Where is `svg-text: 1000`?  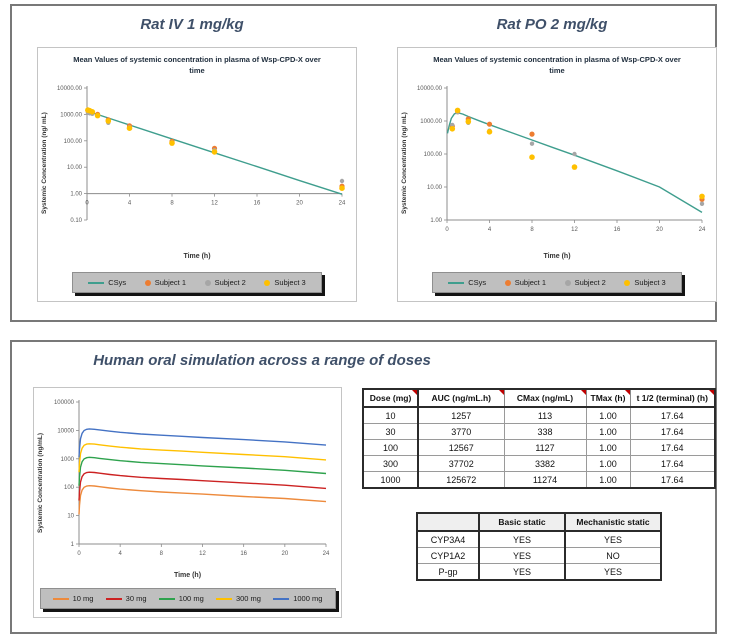
svg-text: 1000 is located at coordinates (68, 460).